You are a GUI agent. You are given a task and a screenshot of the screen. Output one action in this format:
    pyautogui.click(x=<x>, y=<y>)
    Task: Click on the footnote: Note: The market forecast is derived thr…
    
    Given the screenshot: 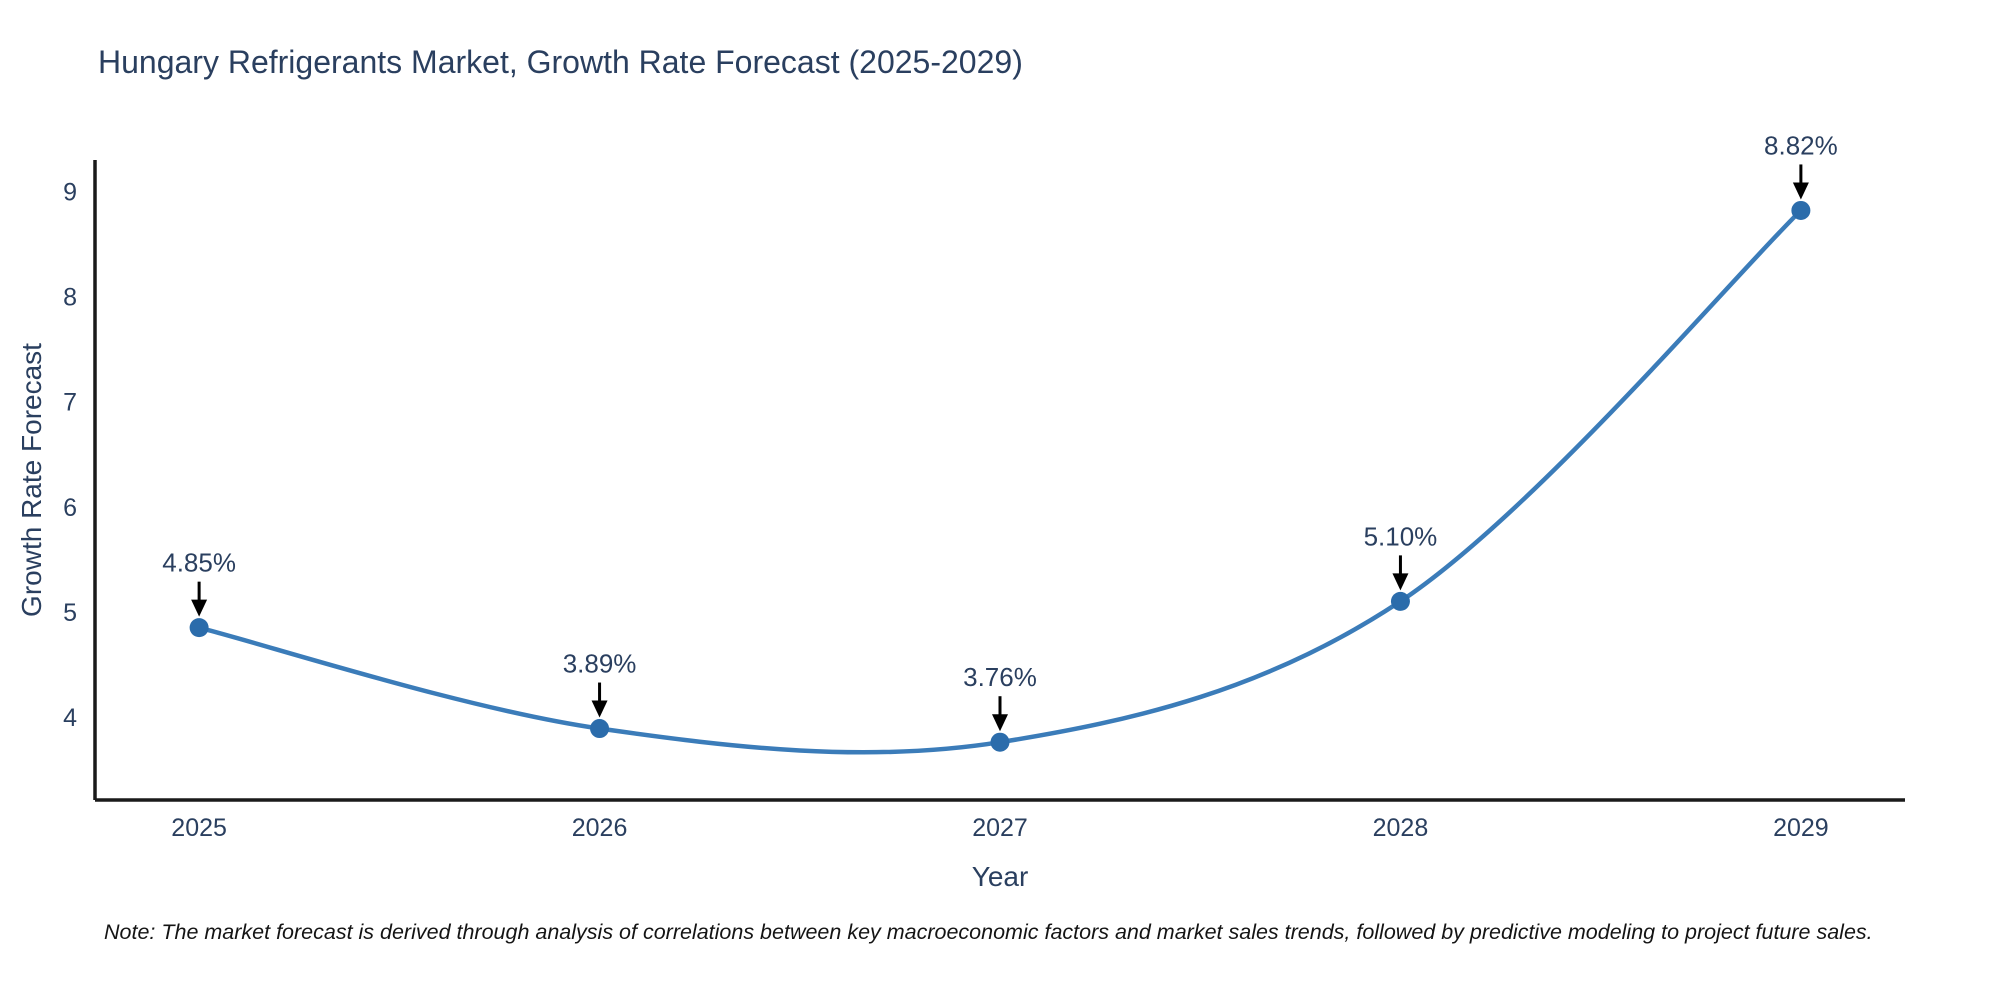 What is the action you would take?
    pyautogui.click(x=988, y=932)
    